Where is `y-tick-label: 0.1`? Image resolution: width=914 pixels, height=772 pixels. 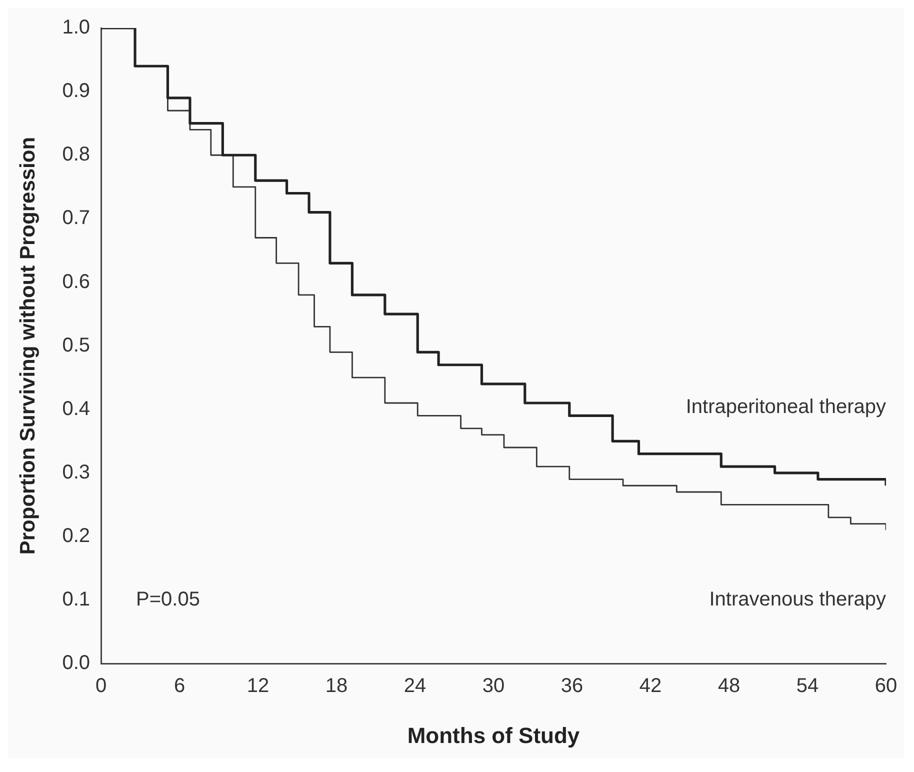
y-tick-label: 0.1 is located at coordinates (76, 599).